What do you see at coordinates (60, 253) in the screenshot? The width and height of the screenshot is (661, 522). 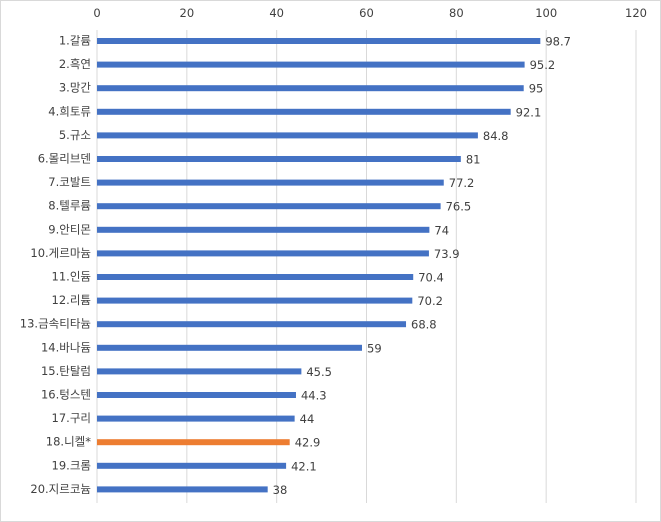 I see `category-label: 10.게르마늄` at bounding box center [60, 253].